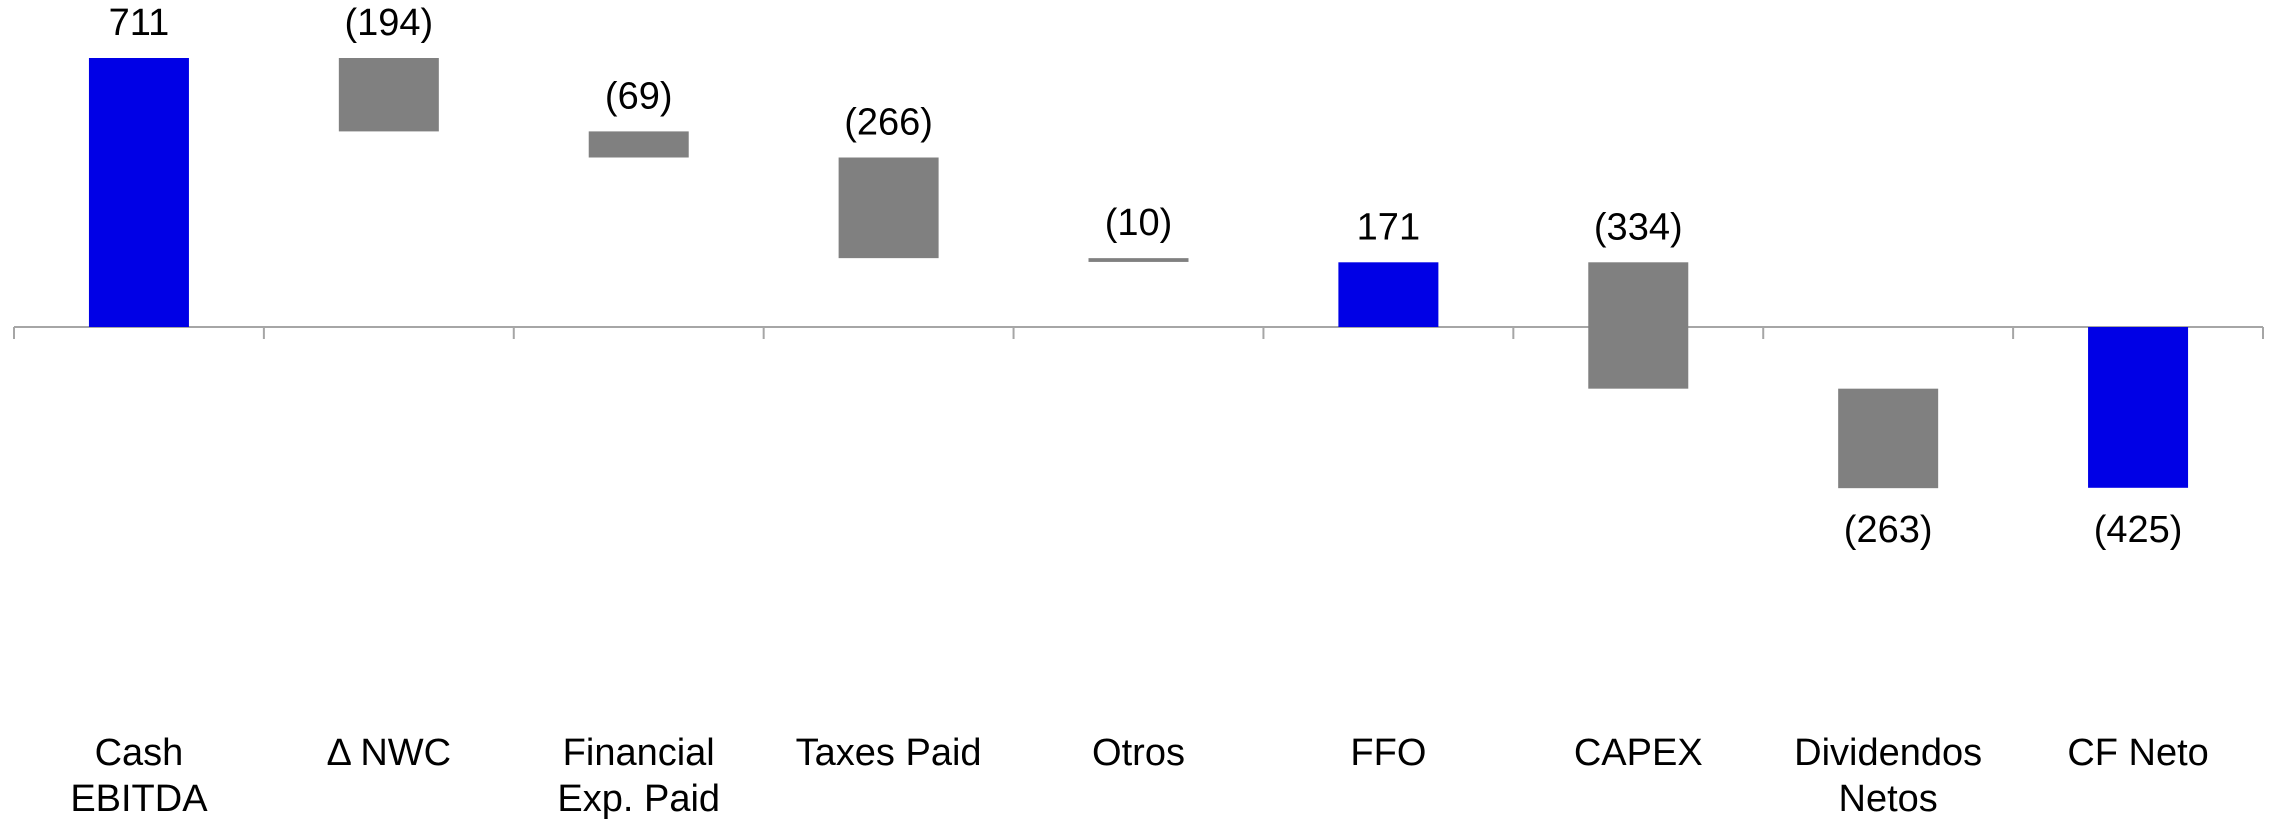 The width and height of the screenshot is (2272, 828). What do you see at coordinates (389, 753) in the screenshot?
I see `x-tick-label: Δ NWC` at bounding box center [389, 753].